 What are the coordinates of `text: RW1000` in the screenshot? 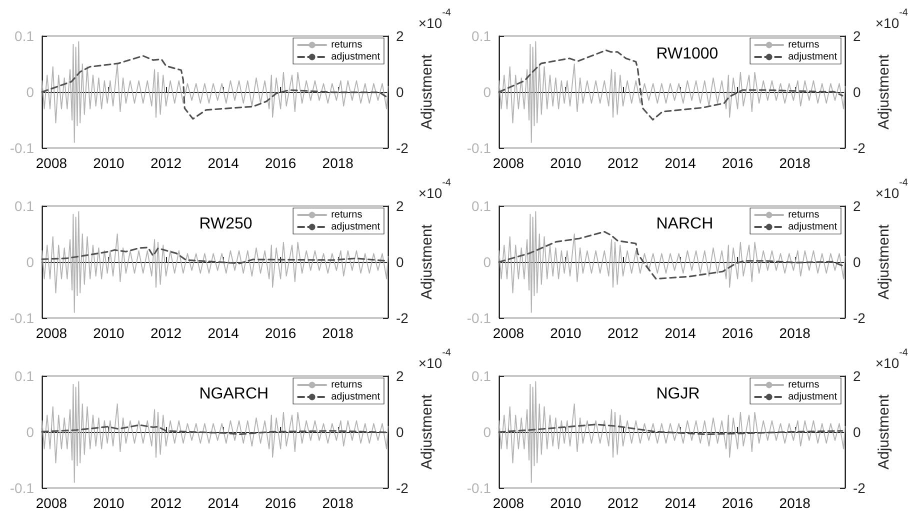 It's located at (687, 54).